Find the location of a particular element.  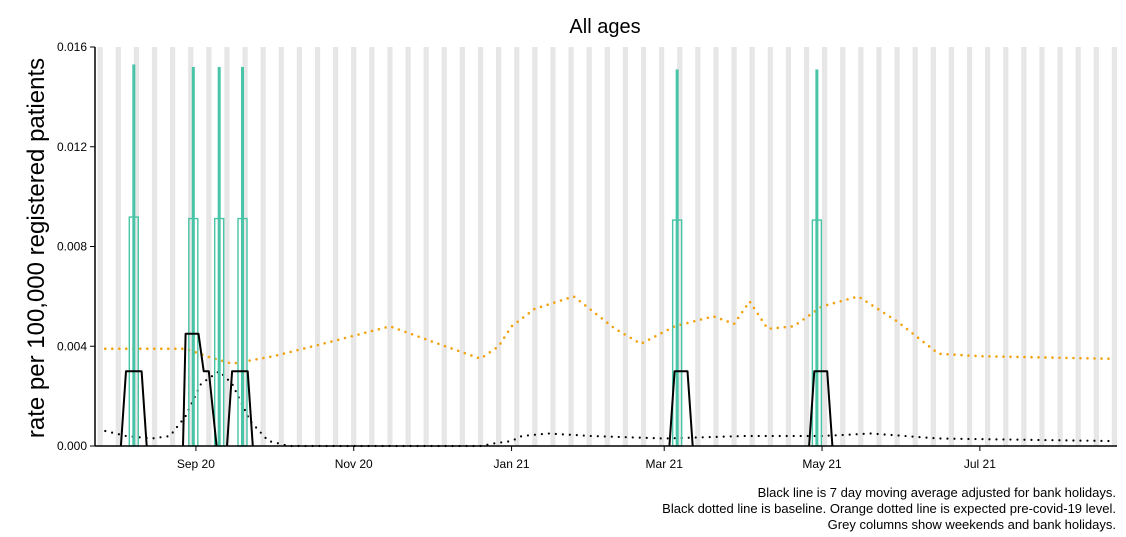

x-tick-label: Sep 20 is located at coordinates (196, 464).